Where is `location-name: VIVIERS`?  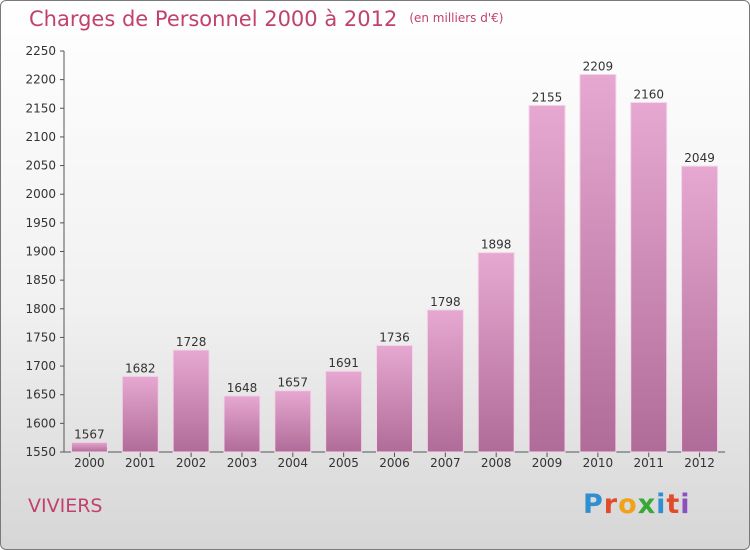
location-name: VIVIERS is located at coordinates (65, 506).